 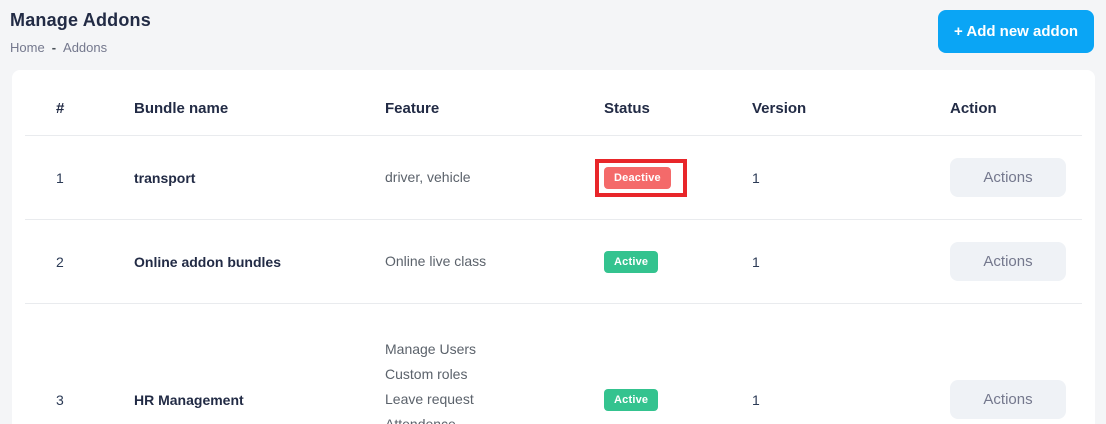 What do you see at coordinates (436, 261) in the screenshot?
I see `feature-item: Online live class` at bounding box center [436, 261].